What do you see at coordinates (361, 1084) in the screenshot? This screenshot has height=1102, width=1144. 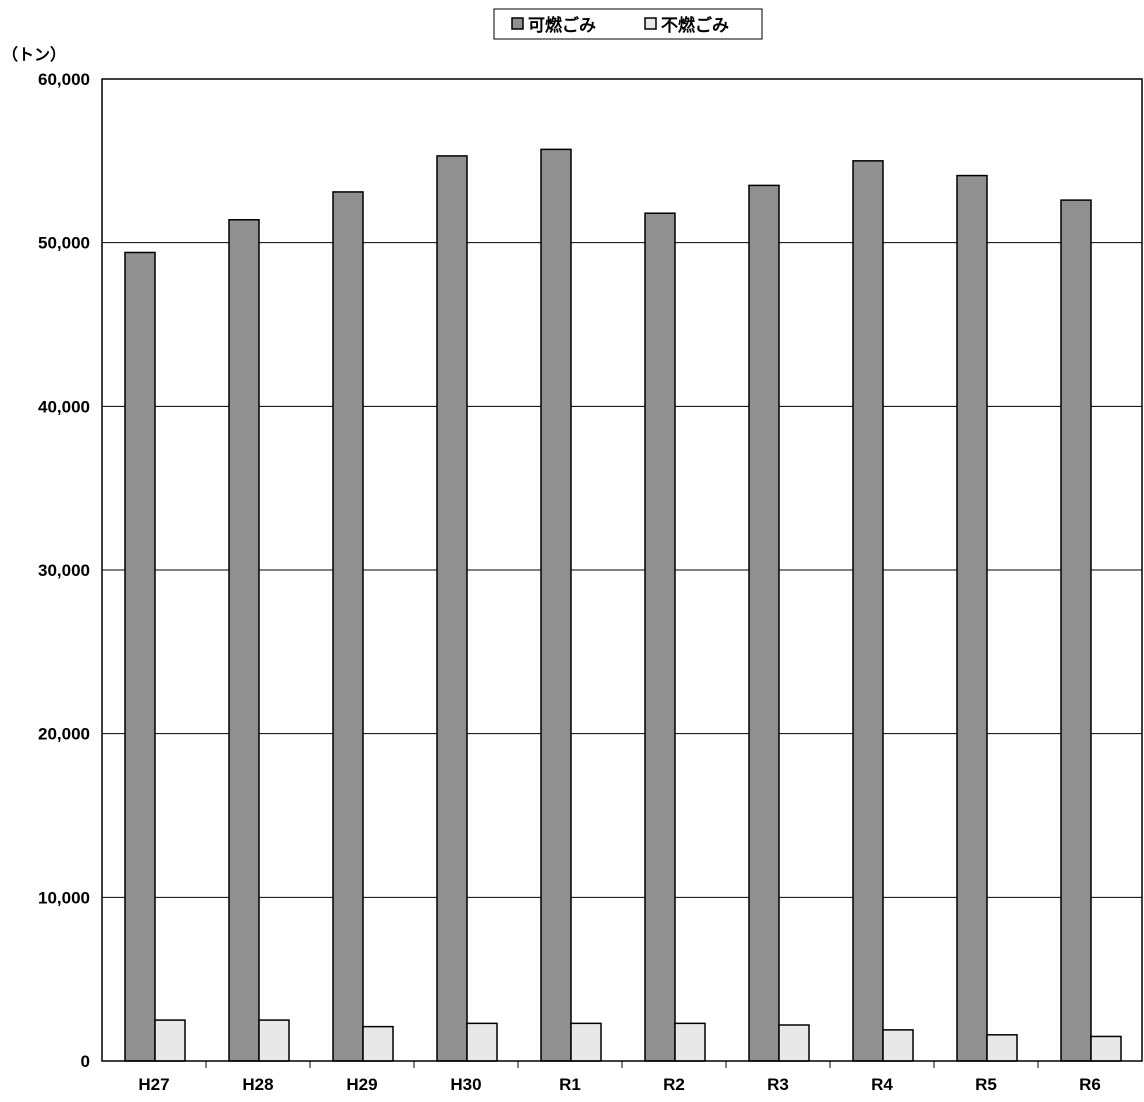 I see `x-tick-label: H29` at bounding box center [361, 1084].